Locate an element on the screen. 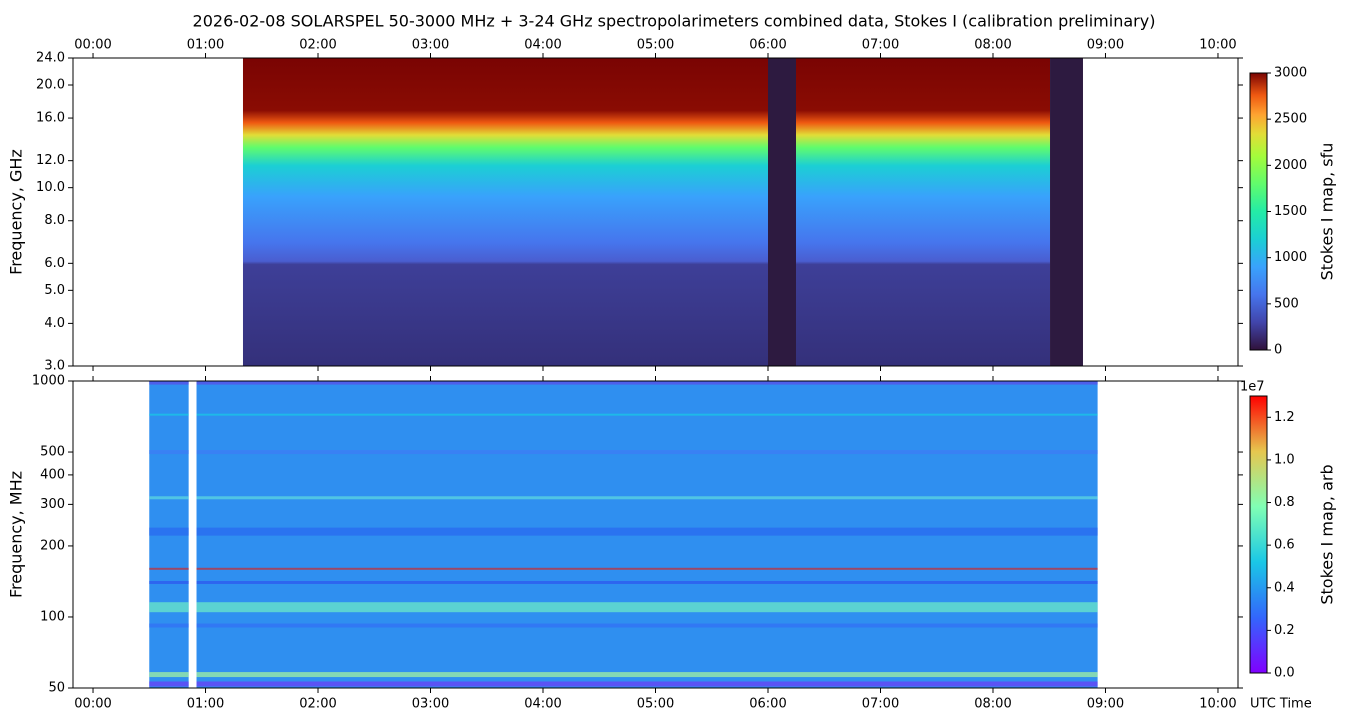  y-tick-label: 12.0 is located at coordinates (50, 160).